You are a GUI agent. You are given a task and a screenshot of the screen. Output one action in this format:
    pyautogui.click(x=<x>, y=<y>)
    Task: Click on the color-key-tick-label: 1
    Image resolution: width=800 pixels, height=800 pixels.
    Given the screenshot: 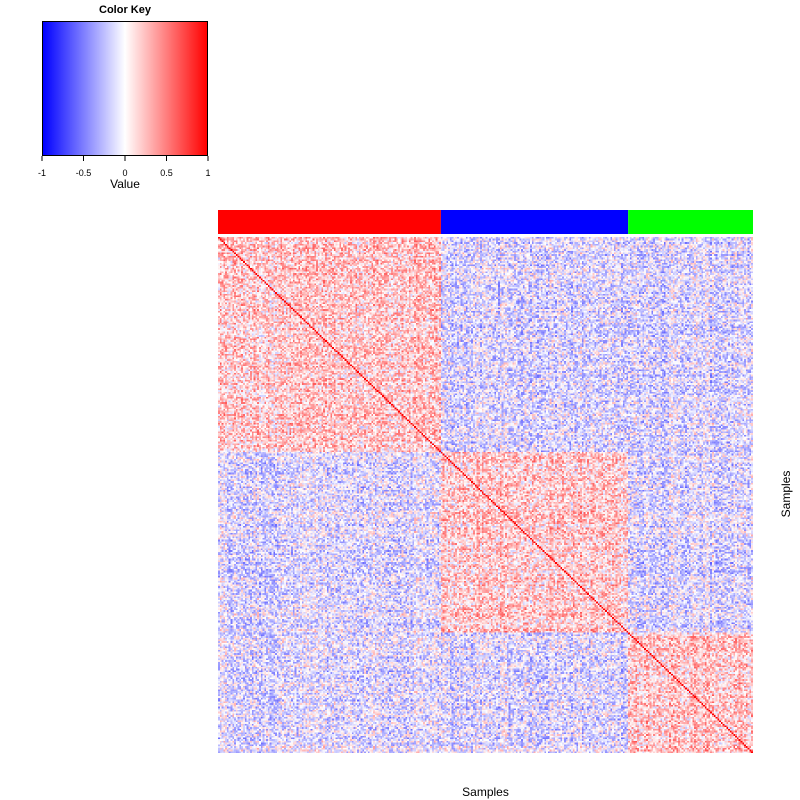 What is the action you would take?
    pyautogui.click(x=207, y=173)
    